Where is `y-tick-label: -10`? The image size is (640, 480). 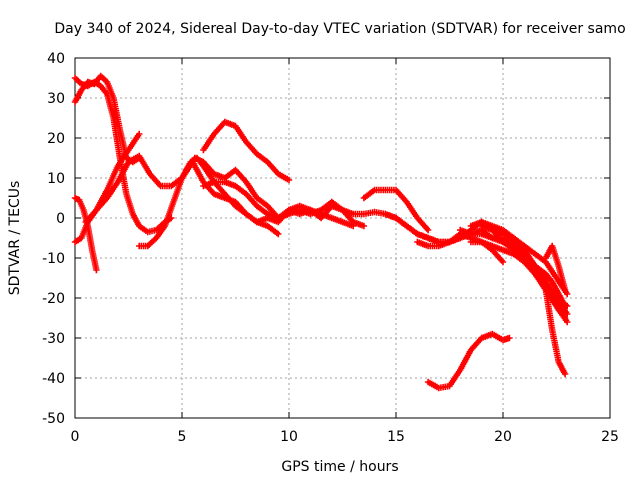 y-tick-label: -10 is located at coordinates (53, 259).